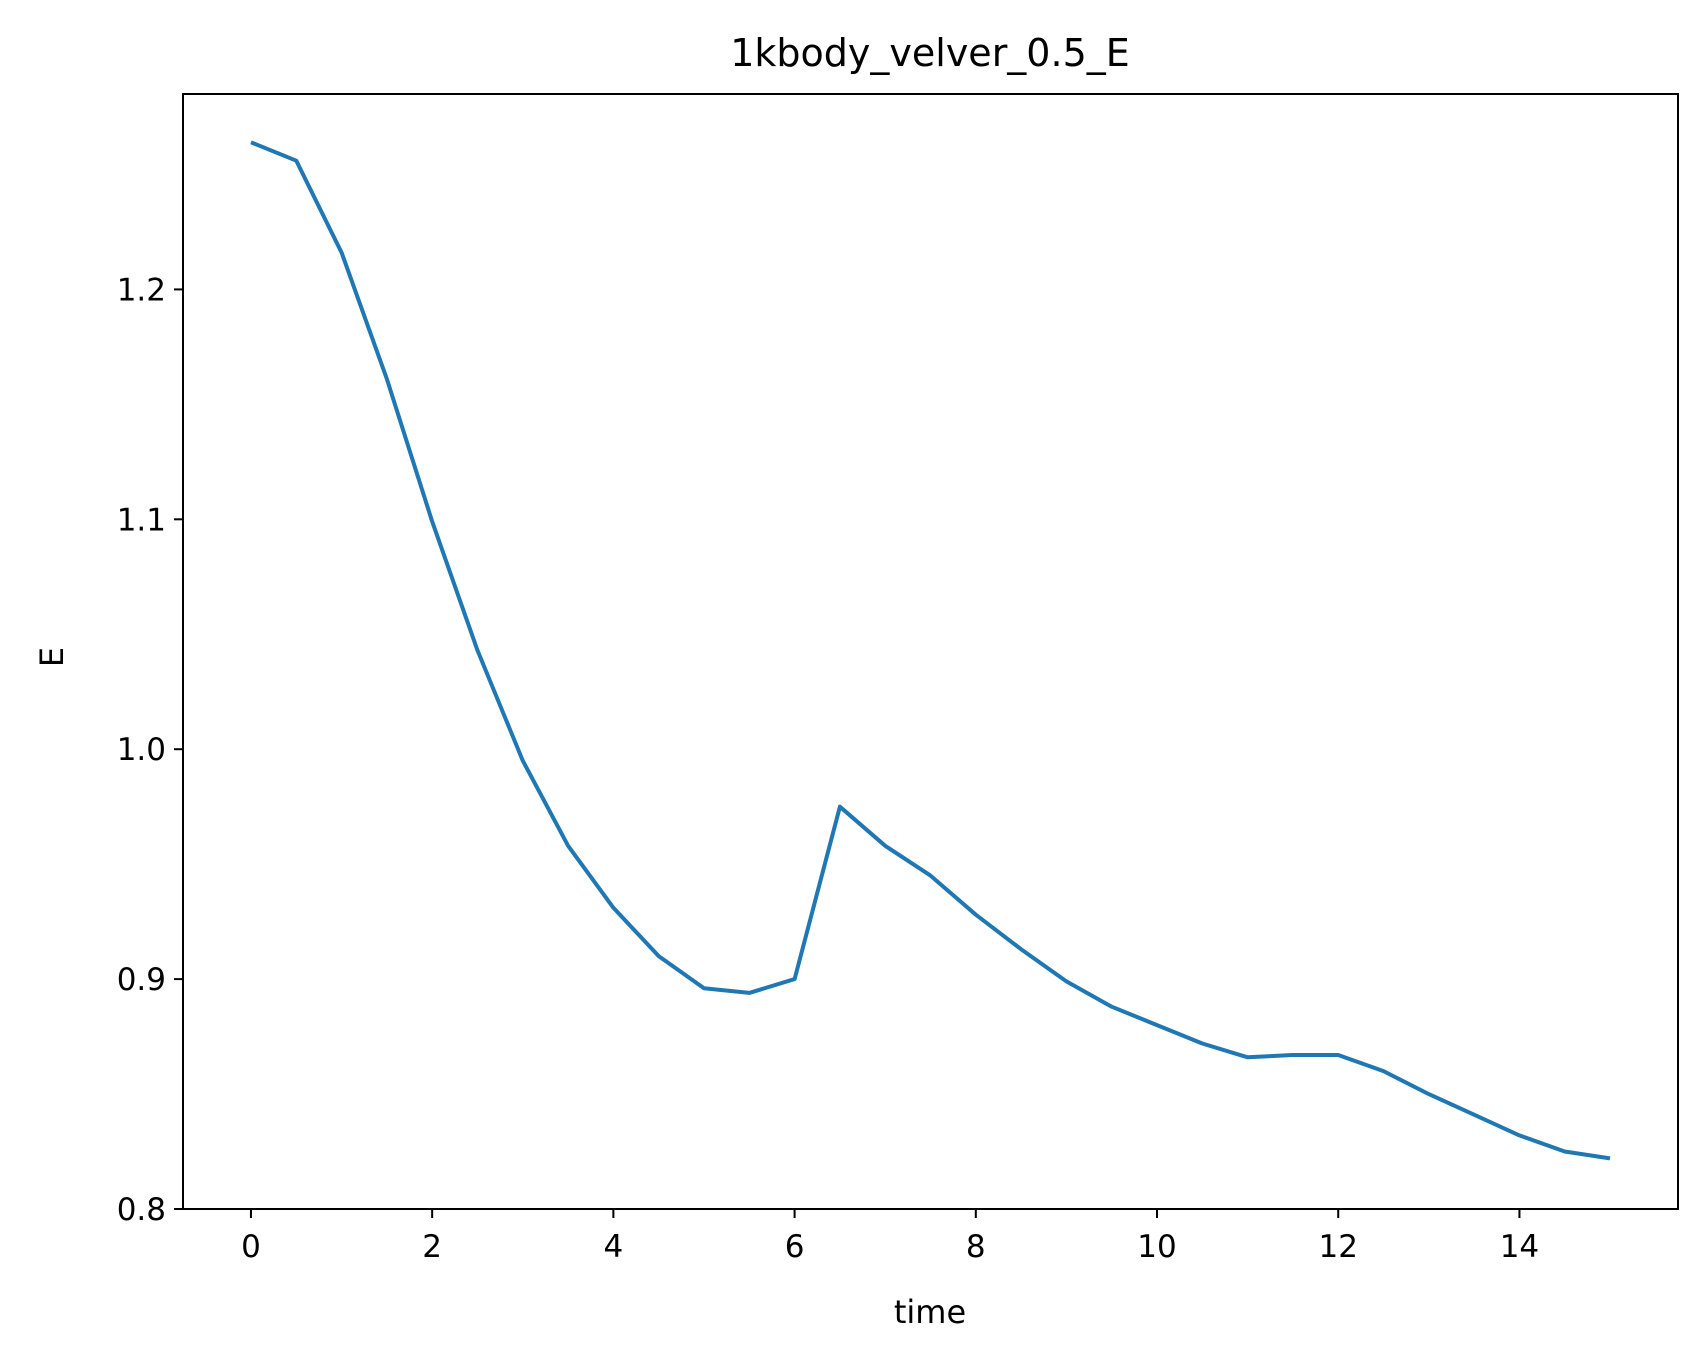 The width and height of the screenshot is (1700, 1357). I want to click on x-axis-ticks: 0 2 4 6 8 10 12 14, so click(890, 1237).